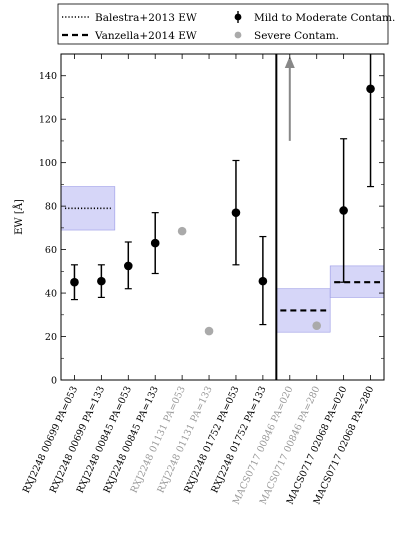 This screenshot has width=407, height=543. I want to click on y-tick-label: 0, so click(54, 381).